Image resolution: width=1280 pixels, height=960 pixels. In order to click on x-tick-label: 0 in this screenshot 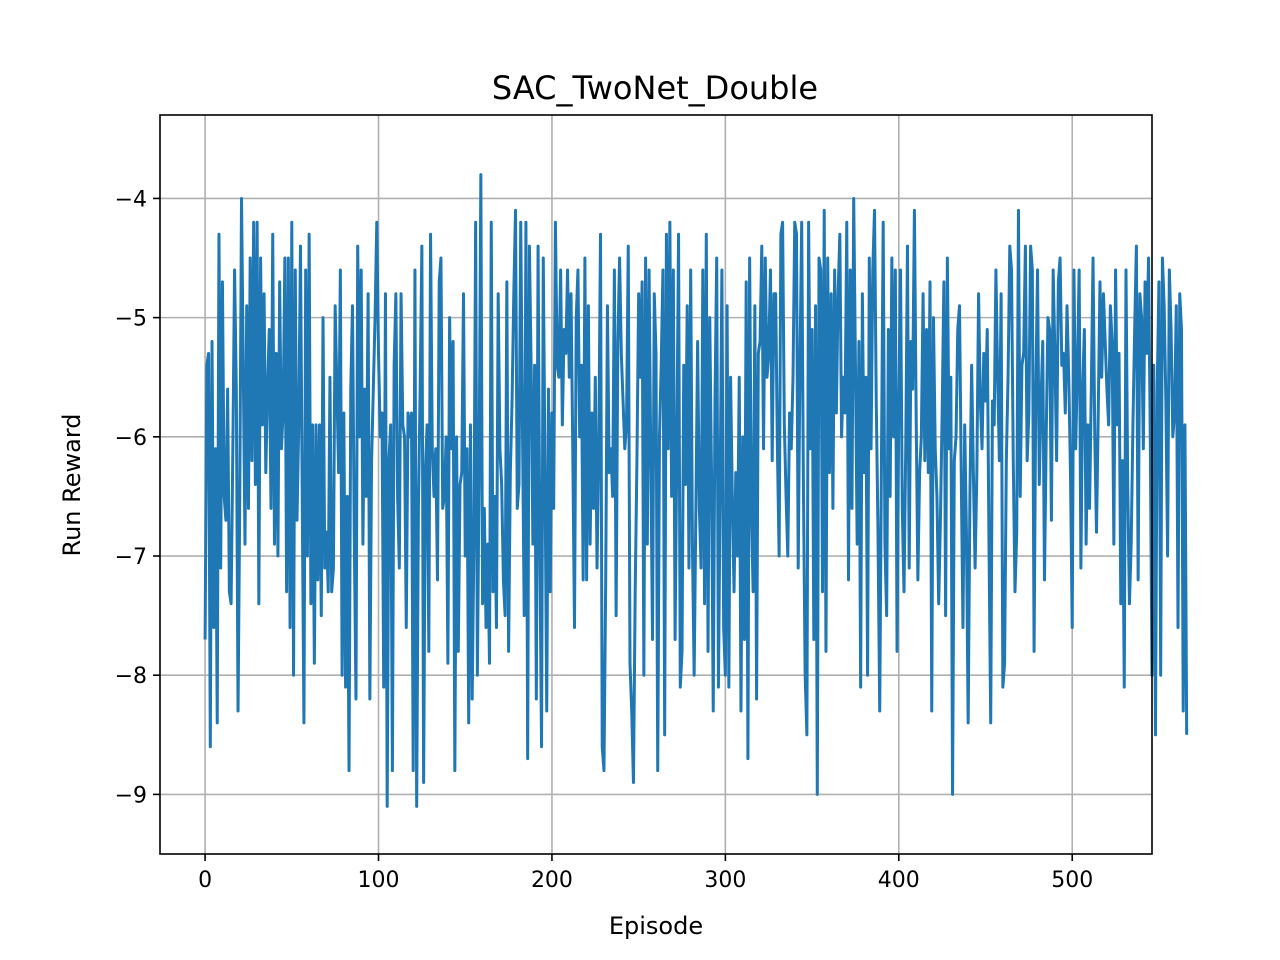, I will do `click(205, 880)`.